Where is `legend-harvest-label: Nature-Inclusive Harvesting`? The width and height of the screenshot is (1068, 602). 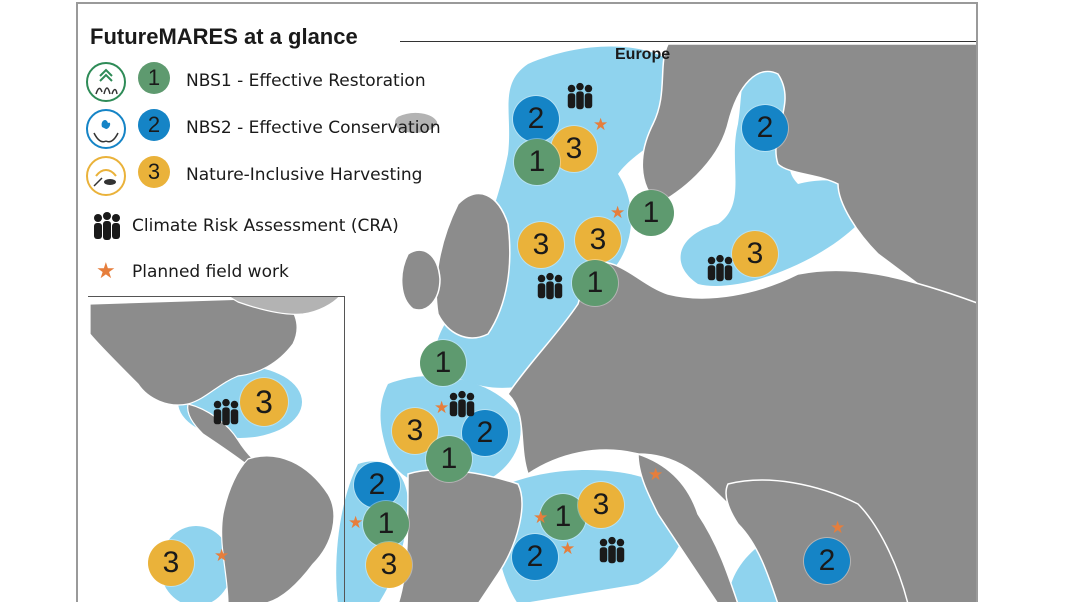
legend-harvest-label: Nature-Inclusive Harvesting is located at coordinates (304, 175).